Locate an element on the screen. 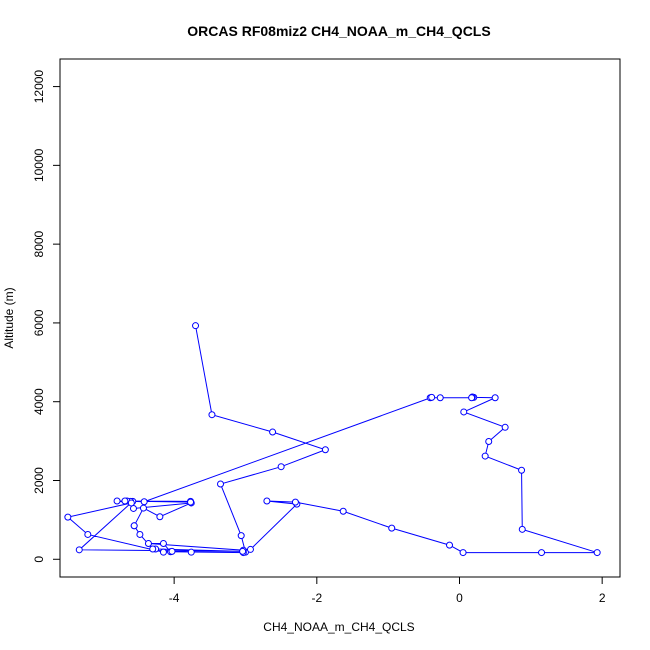 The image size is (650, 650). y-tick-label: 4000 is located at coordinates (39, 401).